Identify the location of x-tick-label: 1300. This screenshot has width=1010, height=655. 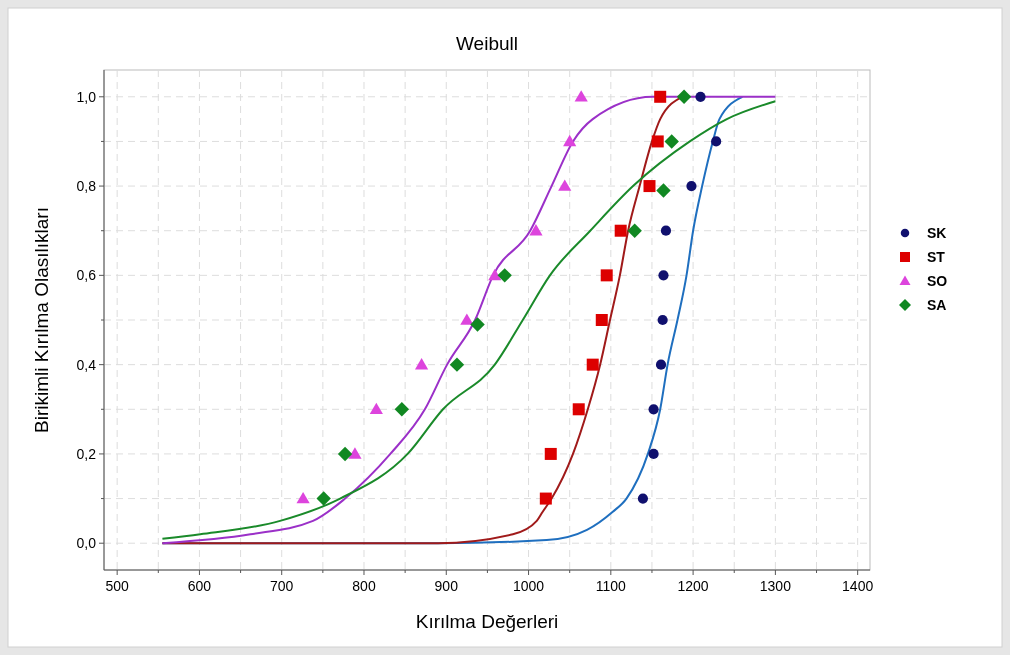
(775, 586).